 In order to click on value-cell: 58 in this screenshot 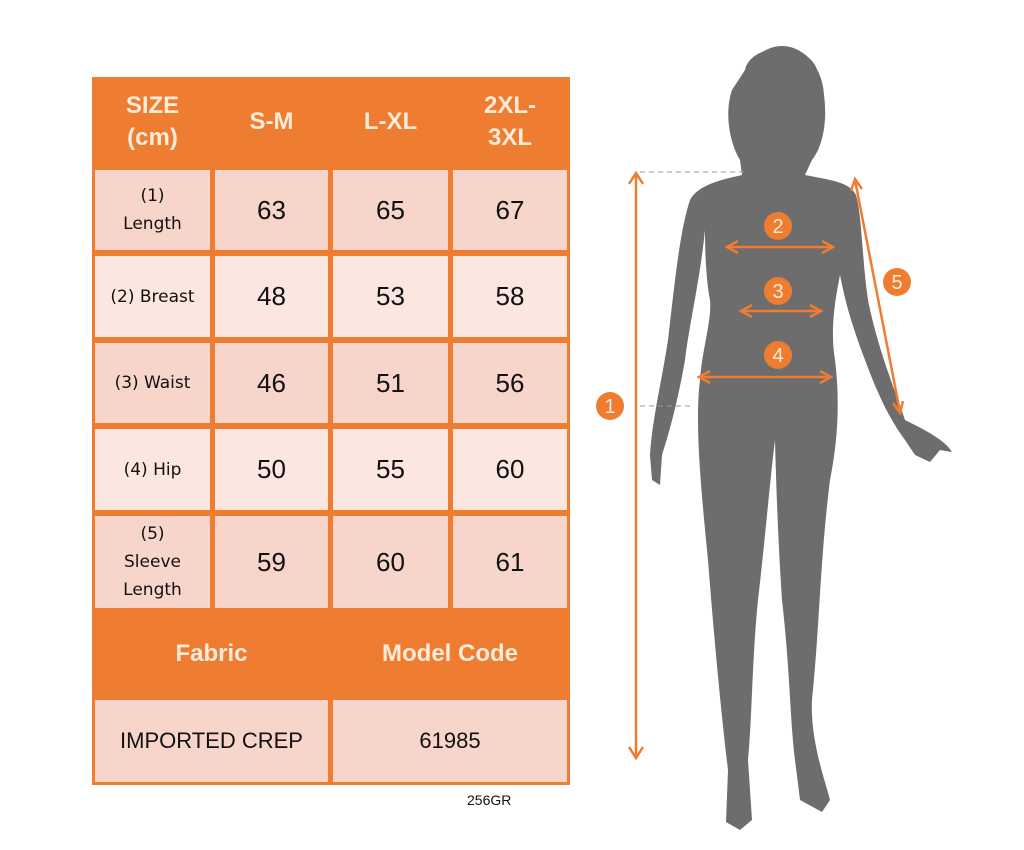, I will do `click(510, 296)`.